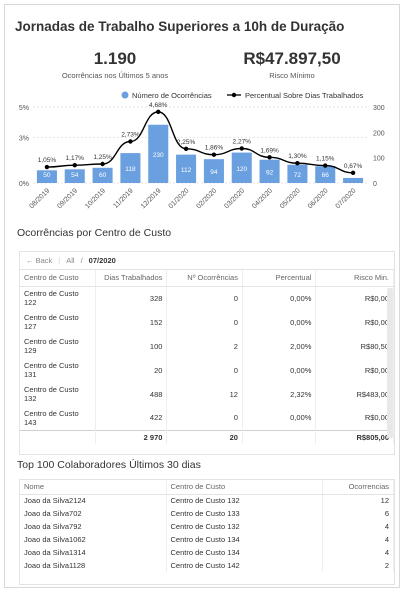 The height and width of the screenshot is (592, 404). I want to click on col-header-occurrences: Nº Ocorrências, so click(204, 278).